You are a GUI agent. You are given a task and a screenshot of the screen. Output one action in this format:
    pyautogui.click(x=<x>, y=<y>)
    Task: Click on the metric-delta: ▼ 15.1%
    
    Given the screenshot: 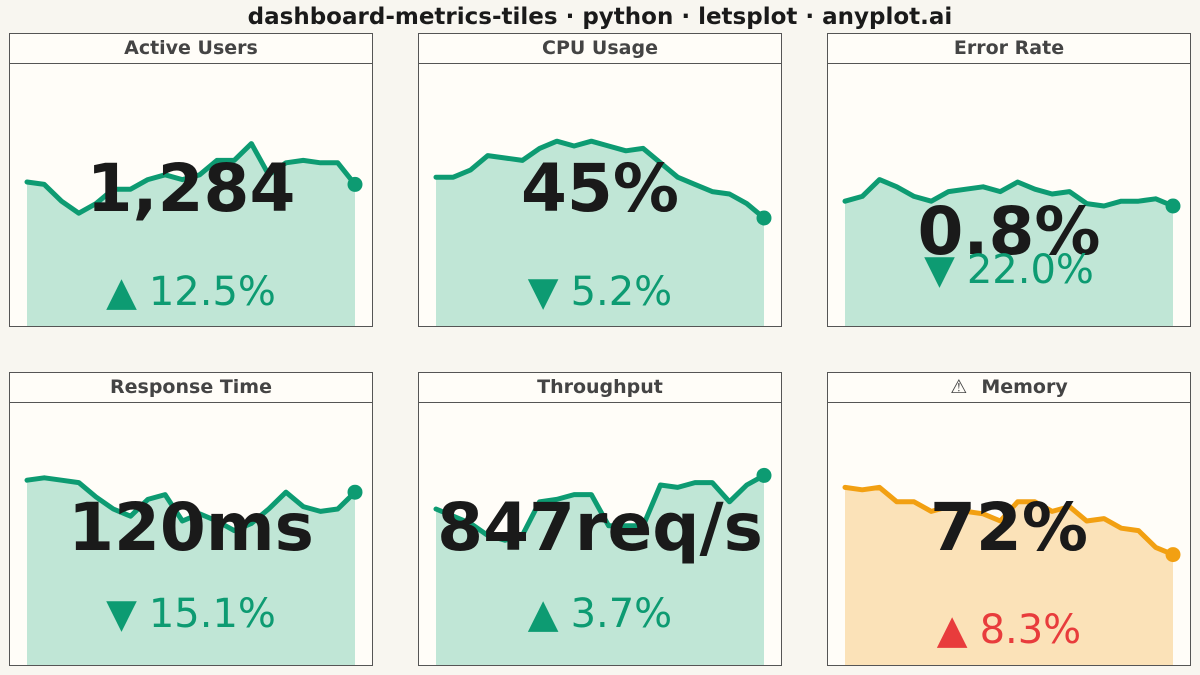 What is the action you would take?
    pyautogui.click(x=191, y=614)
    